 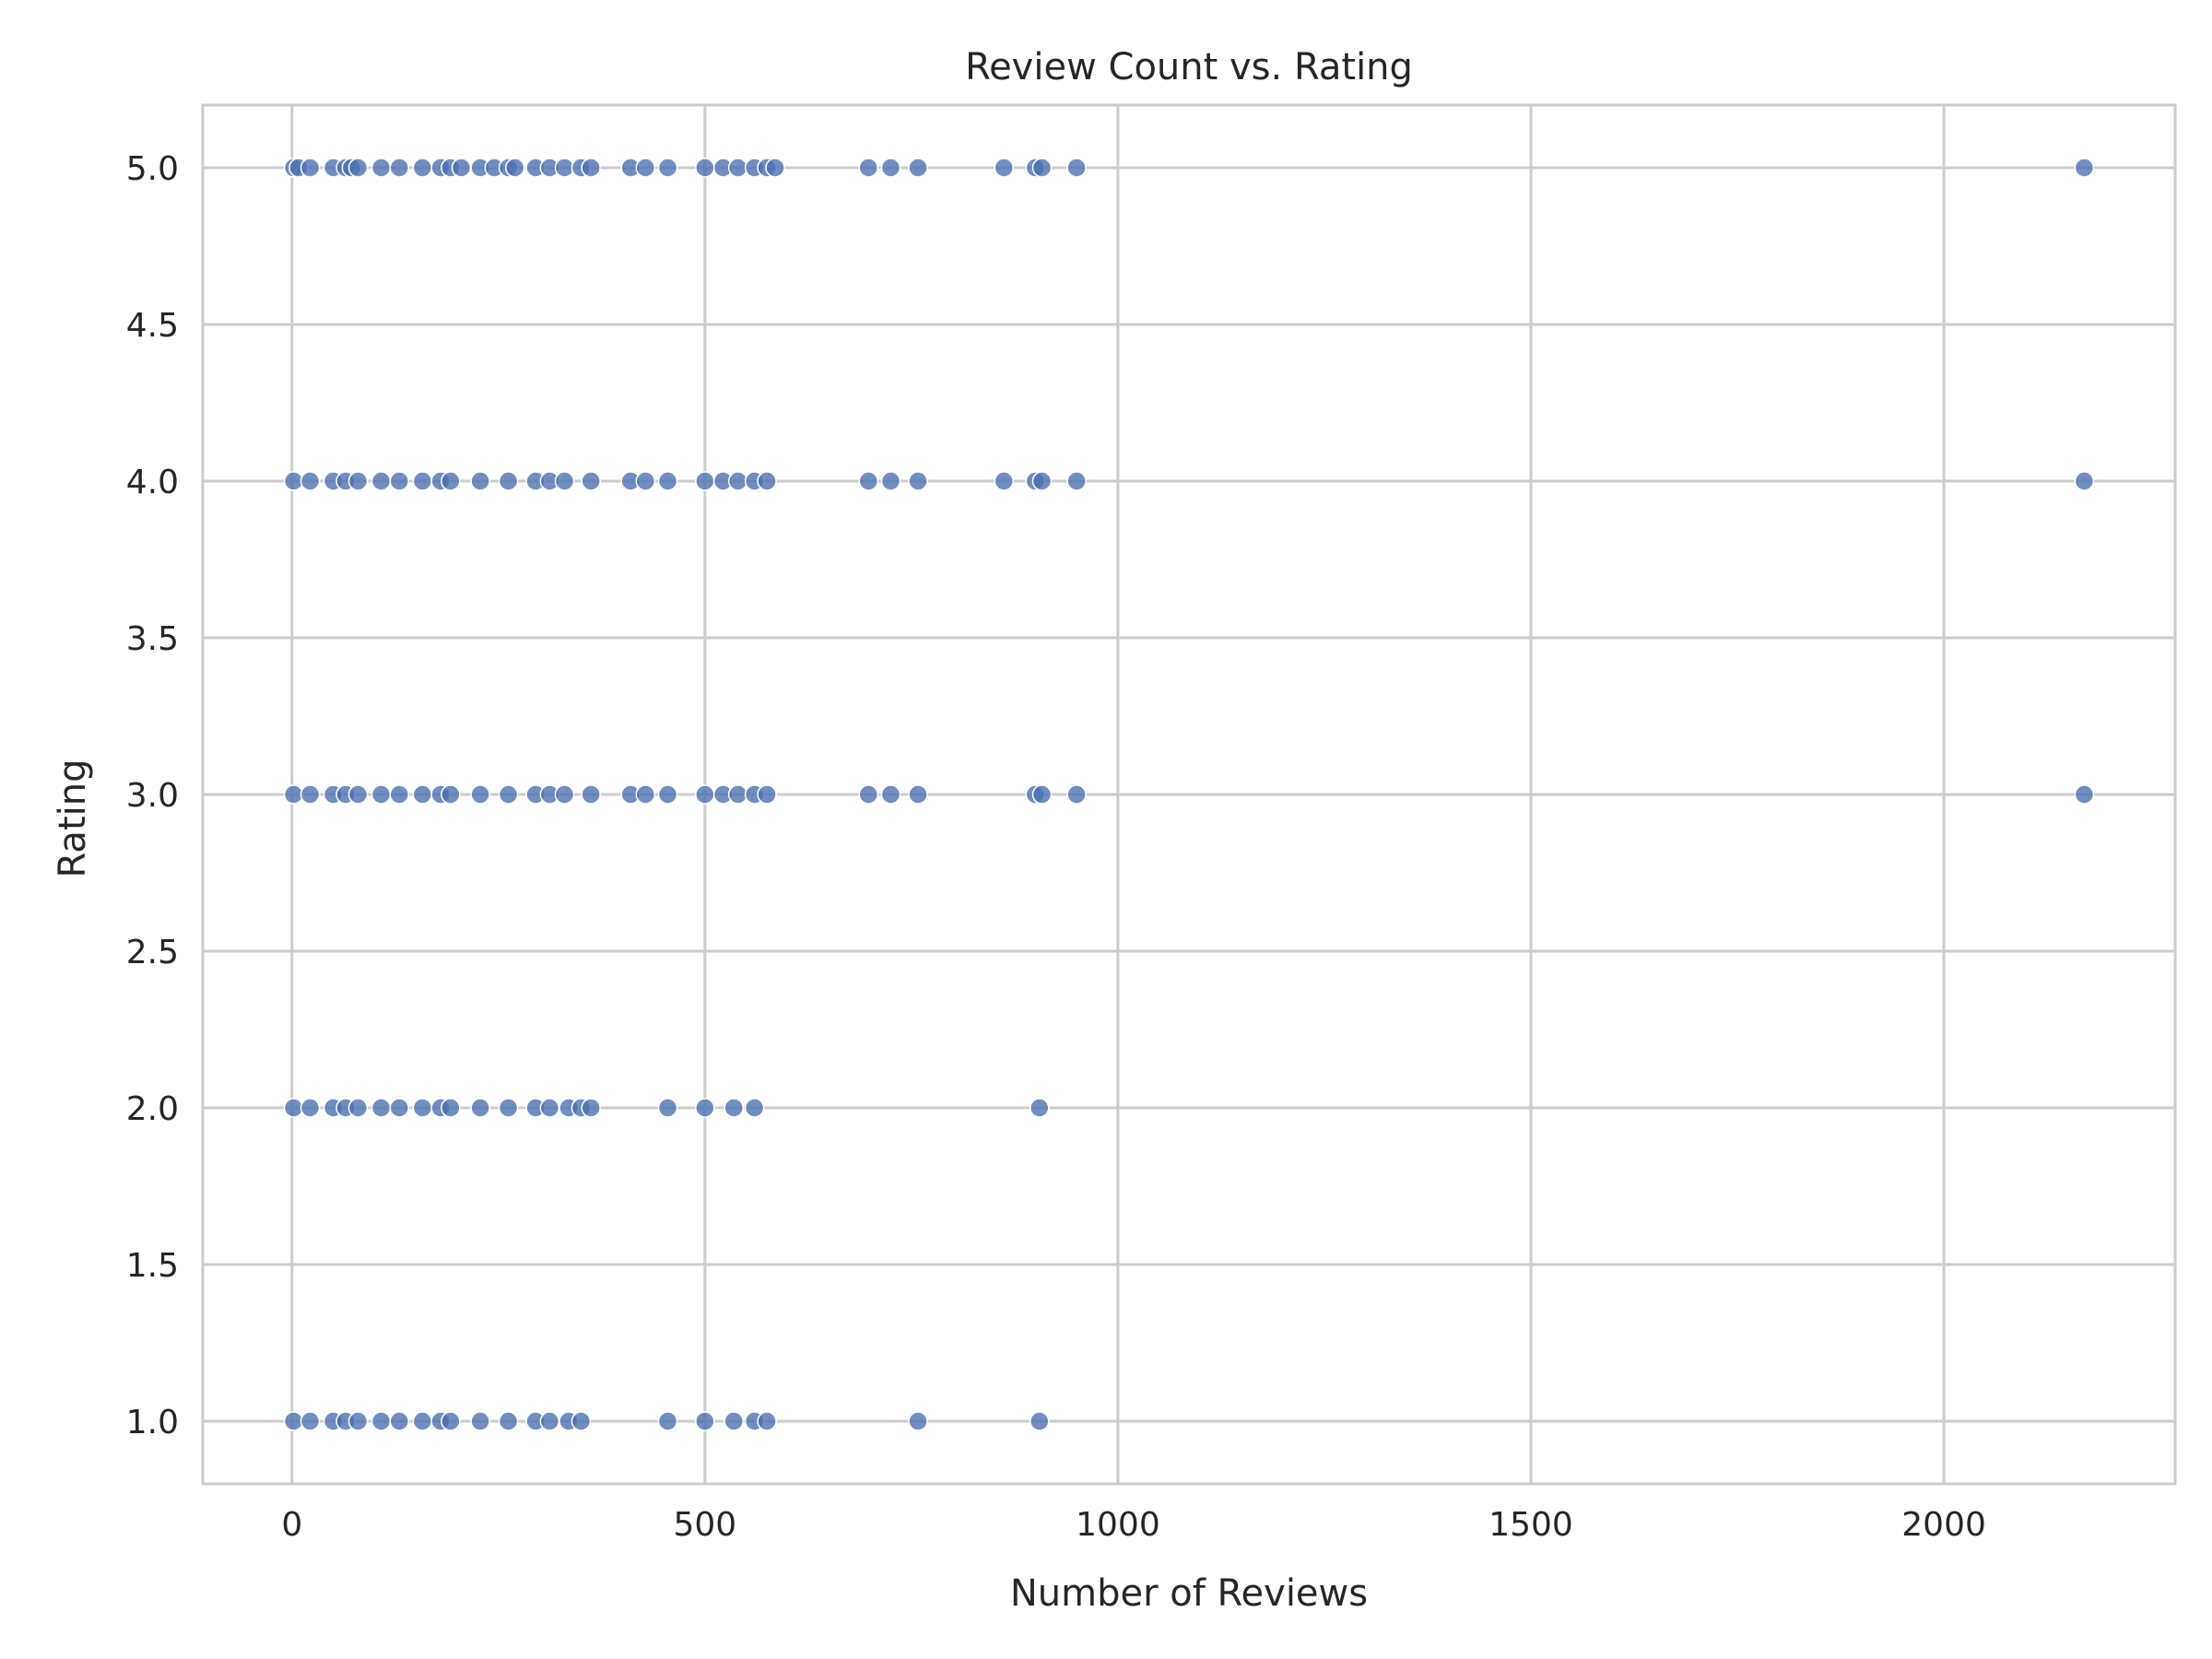 What do you see at coordinates (152, 1266) in the screenshot?
I see `y-tick-label: 1.5` at bounding box center [152, 1266].